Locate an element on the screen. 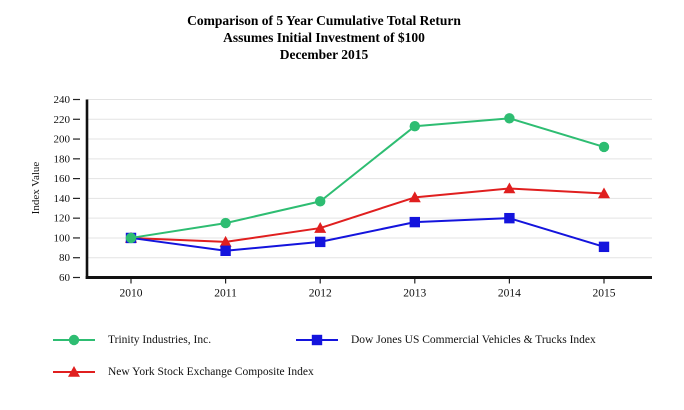  y-tick-label: 180 is located at coordinates (62, 159).